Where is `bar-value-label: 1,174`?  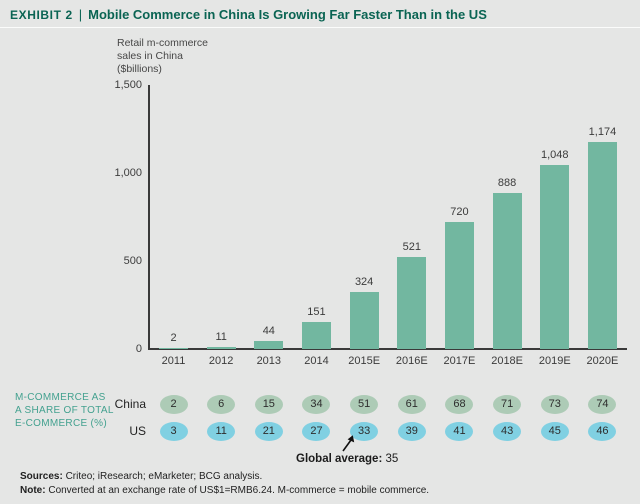 bar-value-label: 1,174 is located at coordinates (602, 132).